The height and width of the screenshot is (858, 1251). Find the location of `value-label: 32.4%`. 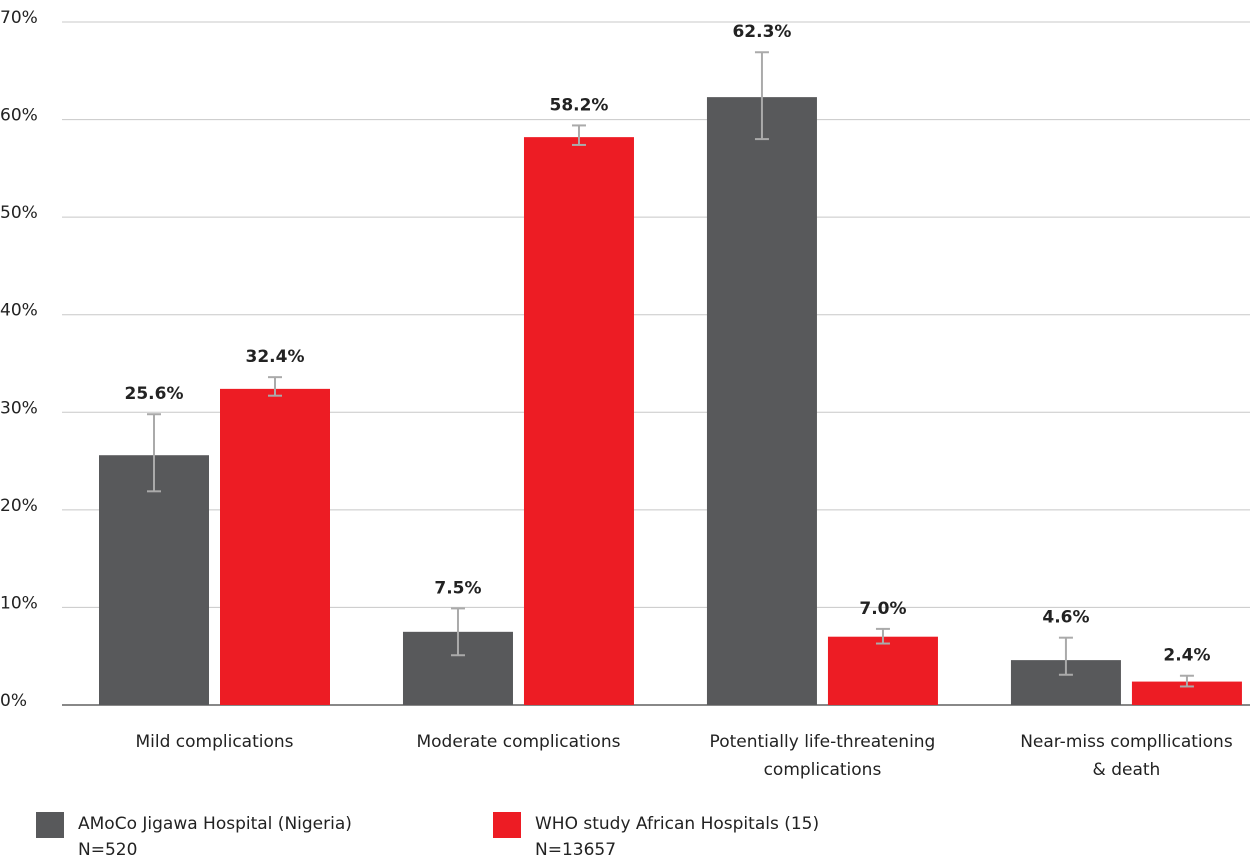

value-label: 32.4% is located at coordinates (275, 357).